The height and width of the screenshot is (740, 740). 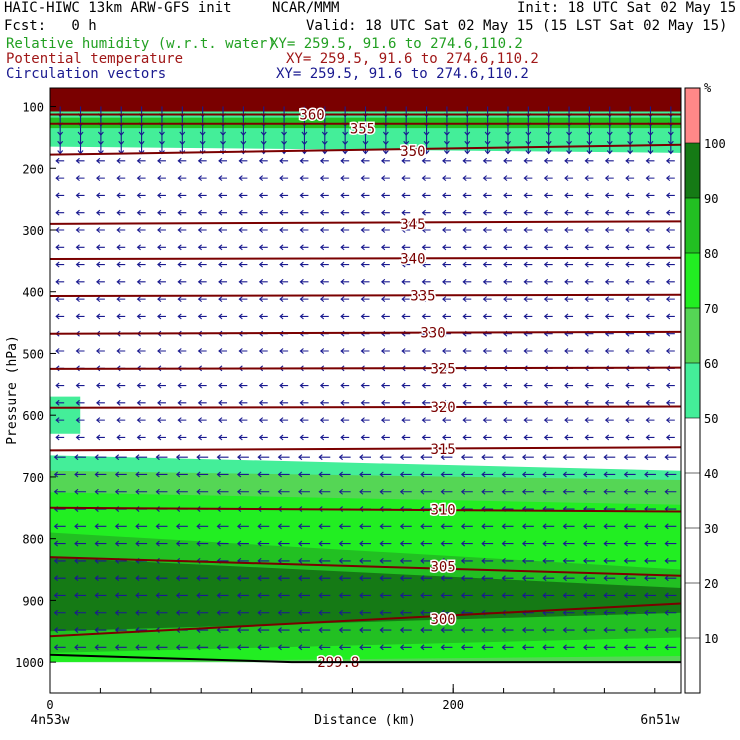 I want to click on center-label: NCAR/MMM, so click(x=306, y=8).